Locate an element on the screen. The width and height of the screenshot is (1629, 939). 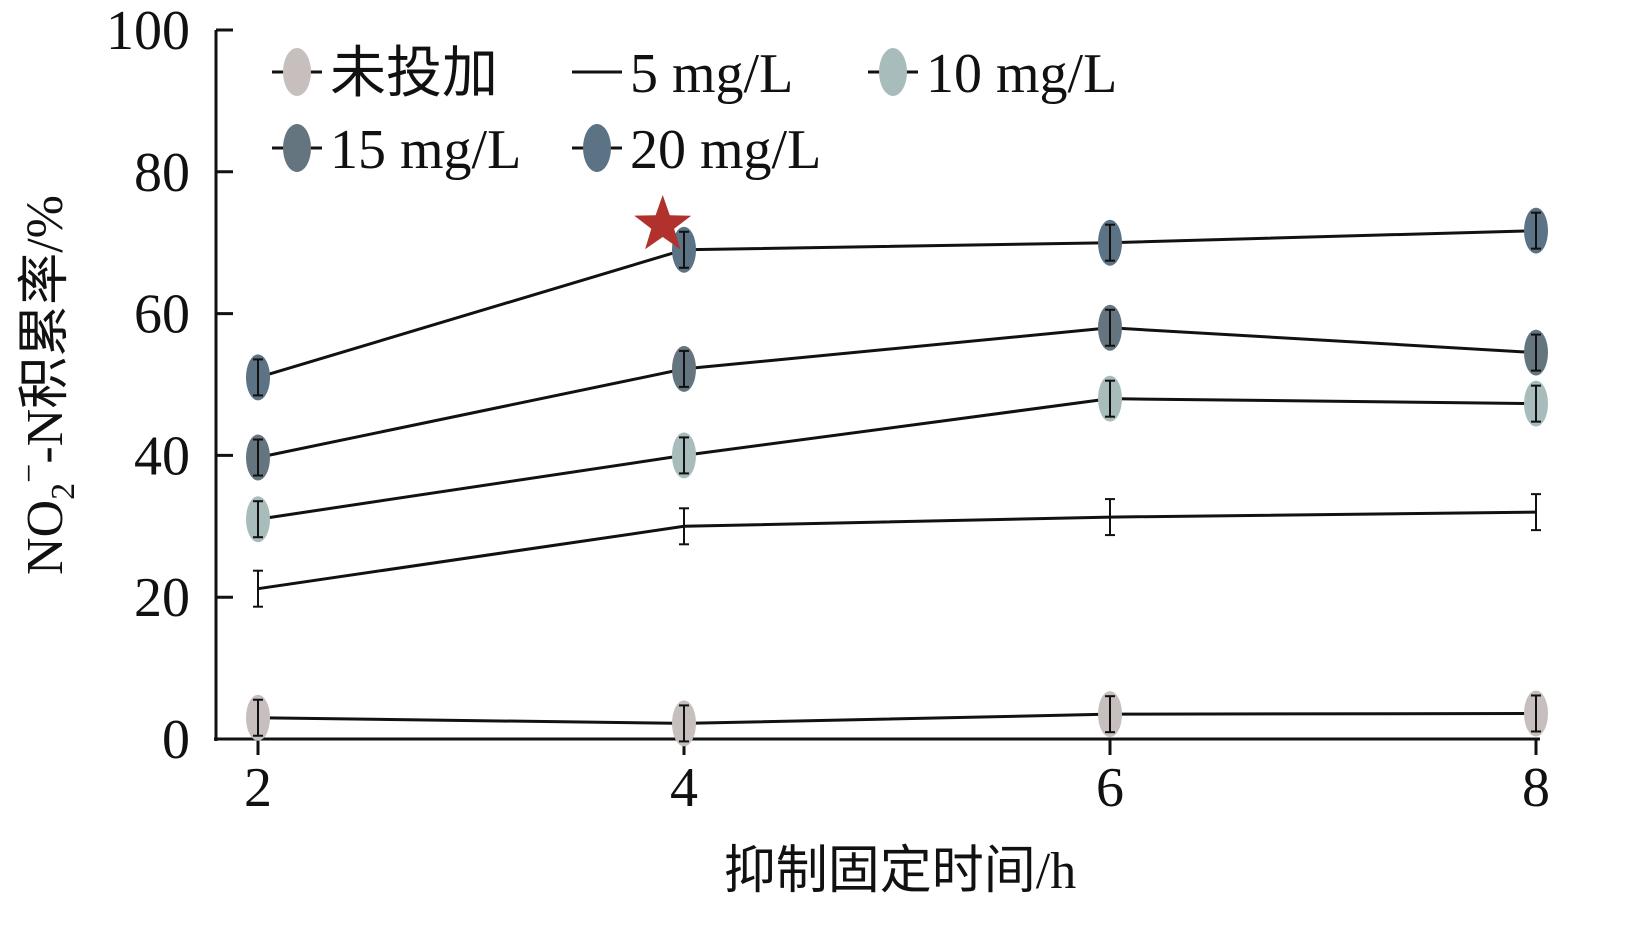
legend-label: 20 mg/L is located at coordinates (725, 150).